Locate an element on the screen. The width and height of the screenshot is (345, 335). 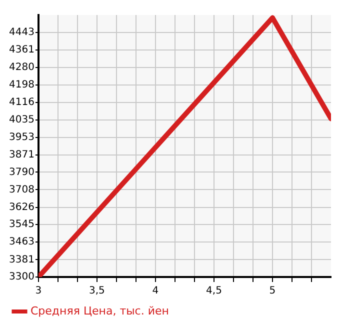
x-tick-label: 5 is located at coordinates (272, 291).